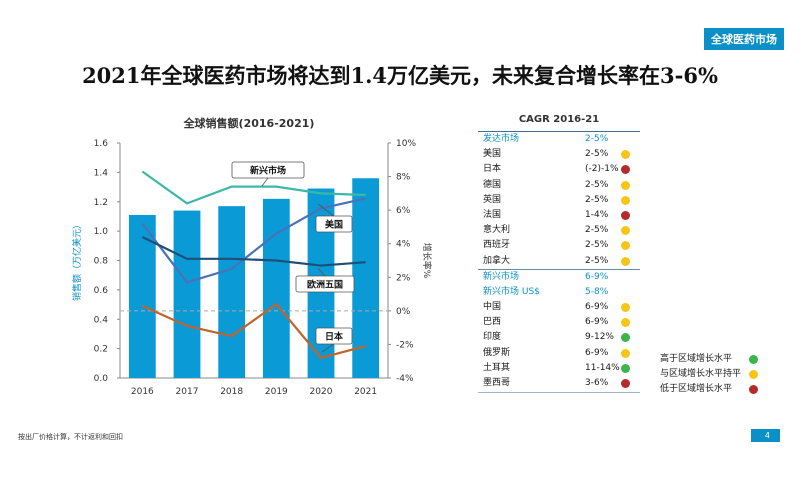 Image resolution: width=800 pixels, height=486 pixels. What do you see at coordinates (559, 353) in the screenshot?
I see `cagr-row: 俄罗斯 6-9%` at bounding box center [559, 353].